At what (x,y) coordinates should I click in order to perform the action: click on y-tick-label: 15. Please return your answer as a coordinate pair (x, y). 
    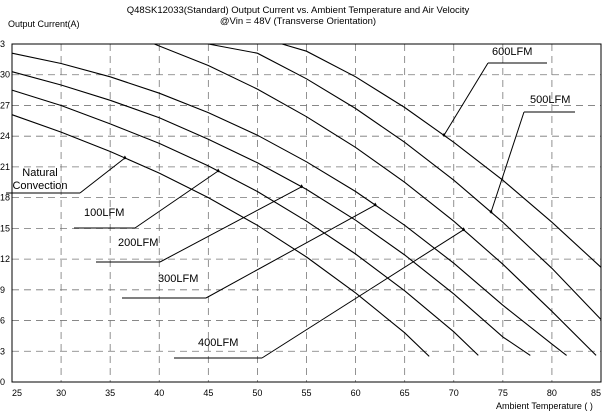
    Looking at the image, I should click on (5, 228).